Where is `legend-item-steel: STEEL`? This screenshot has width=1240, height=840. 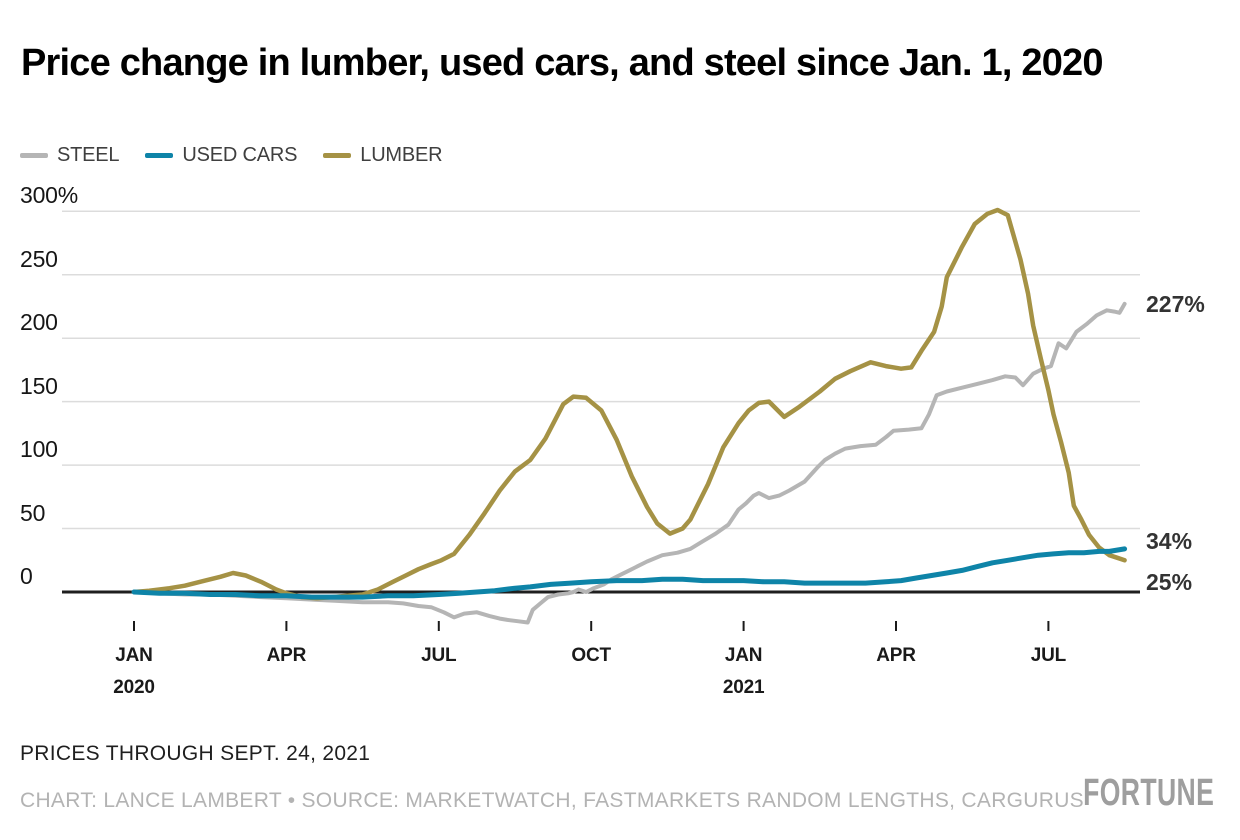
legend-item-steel: STEEL is located at coordinates (70, 155).